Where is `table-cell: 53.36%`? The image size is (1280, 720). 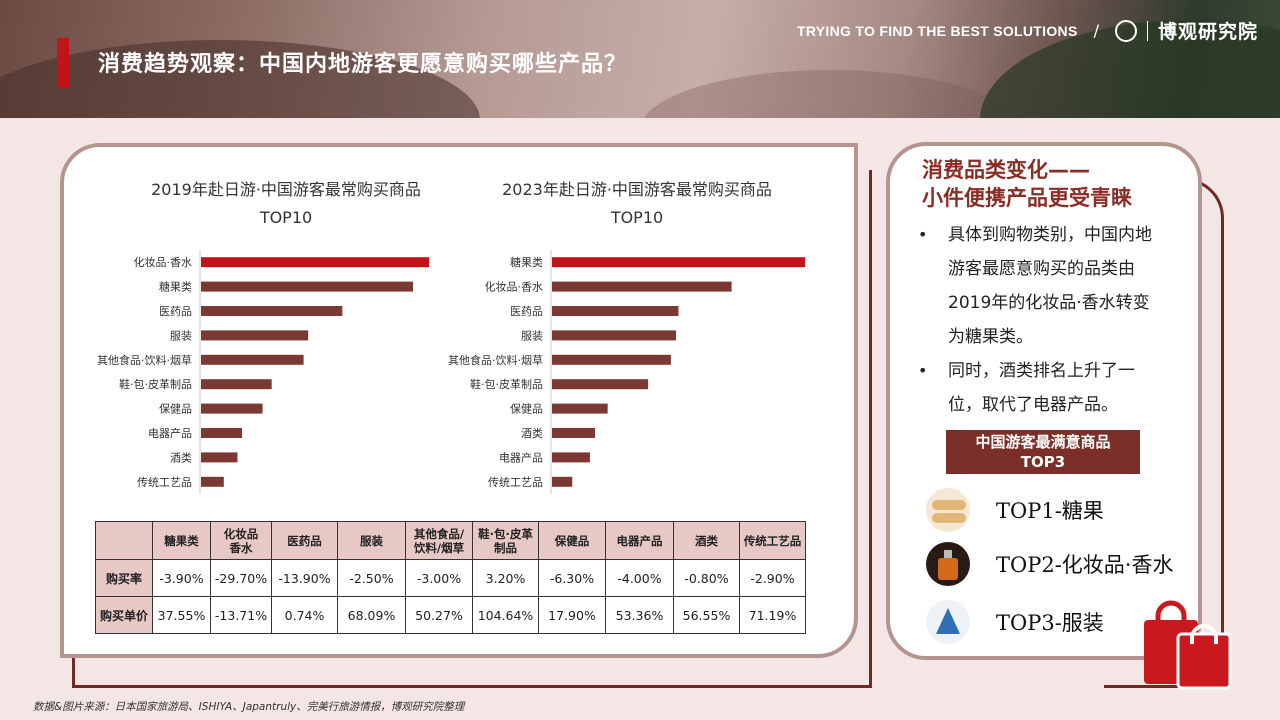 table-cell: 53.36% is located at coordinates (639, 615).